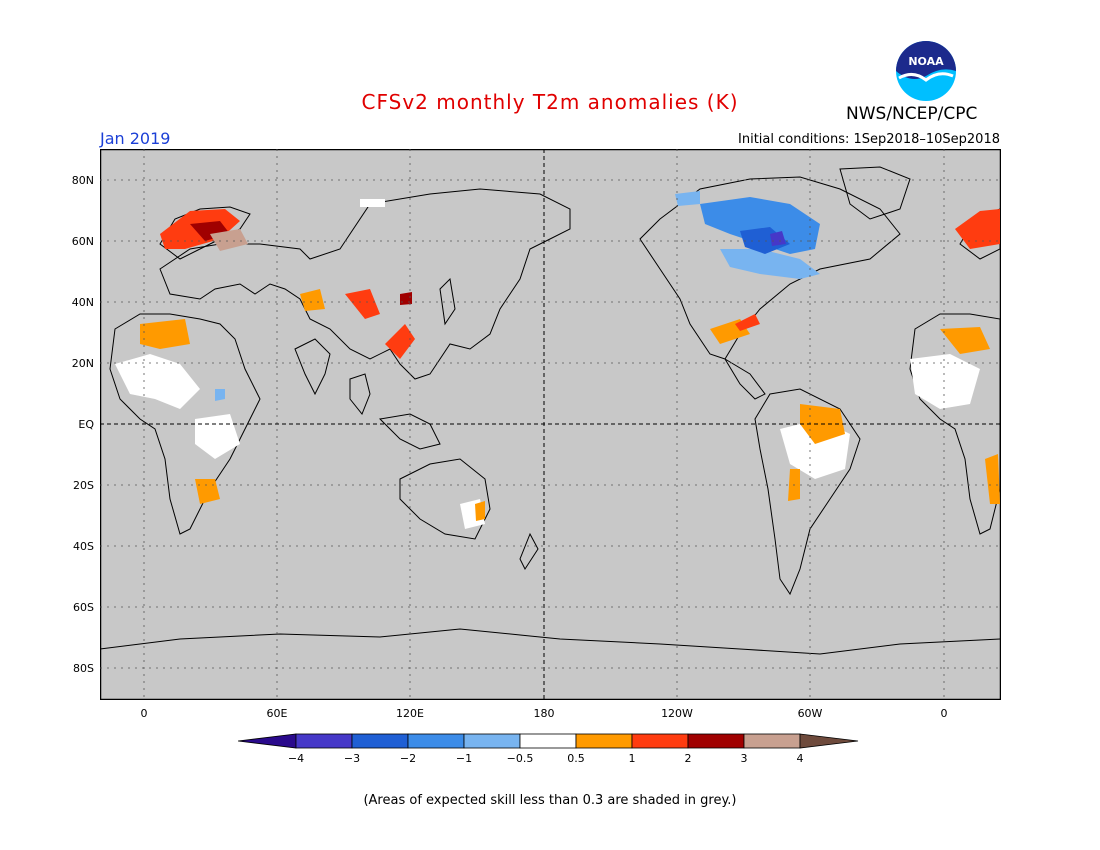  Describe the element at coordinates (144, 713) in the screenshot. I see `lon-label-0: 0` at that location.